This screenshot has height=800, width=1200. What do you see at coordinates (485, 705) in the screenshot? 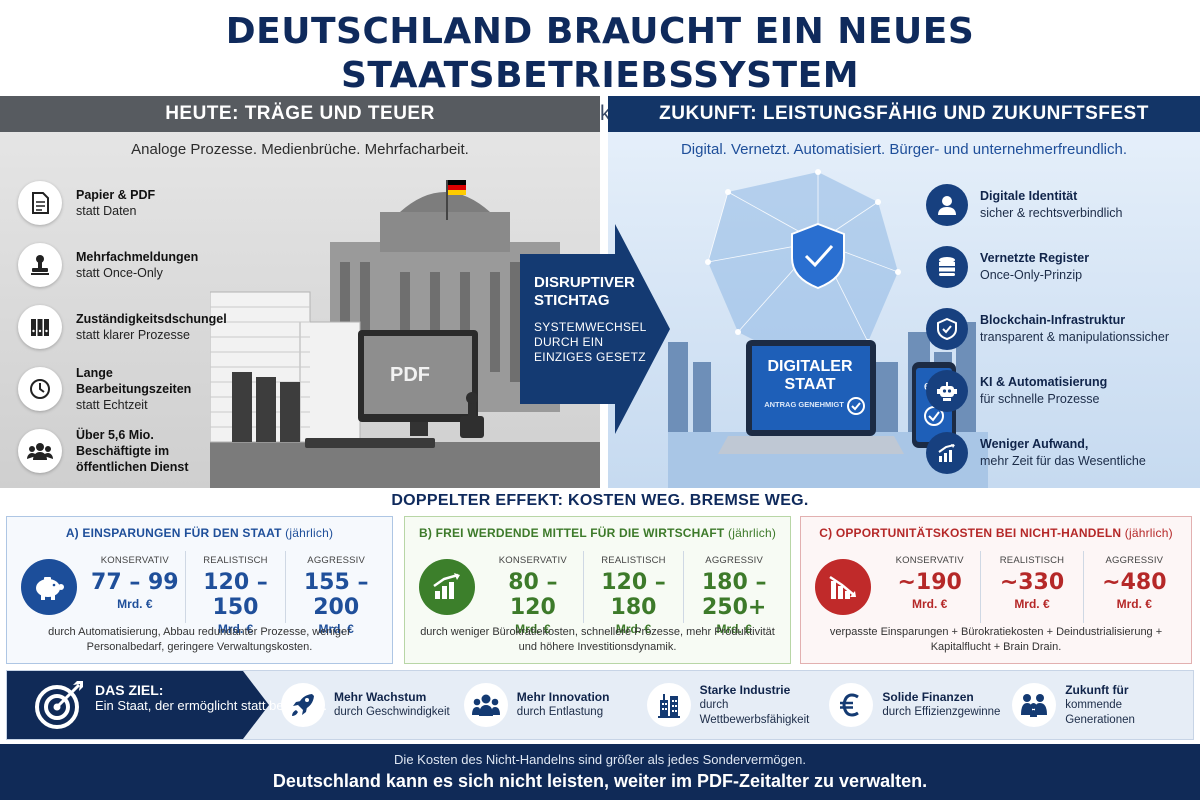
I see `team-icon` at bounding box center [485, 705].